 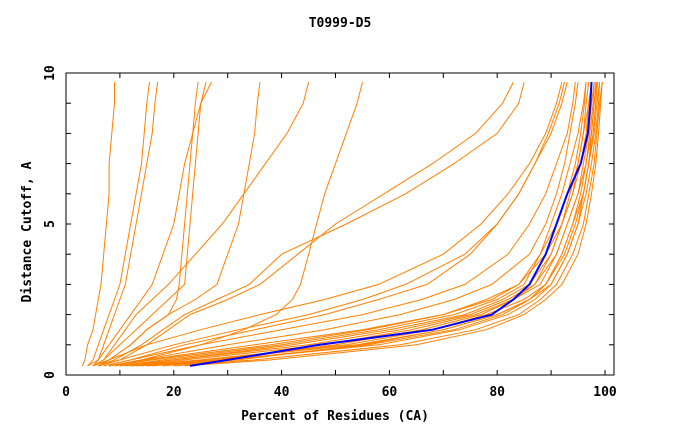 What do you see at coordinates (282, 392) in the screenshot?
I see `x-tick-label: 40` at bounding box center [282, 392].